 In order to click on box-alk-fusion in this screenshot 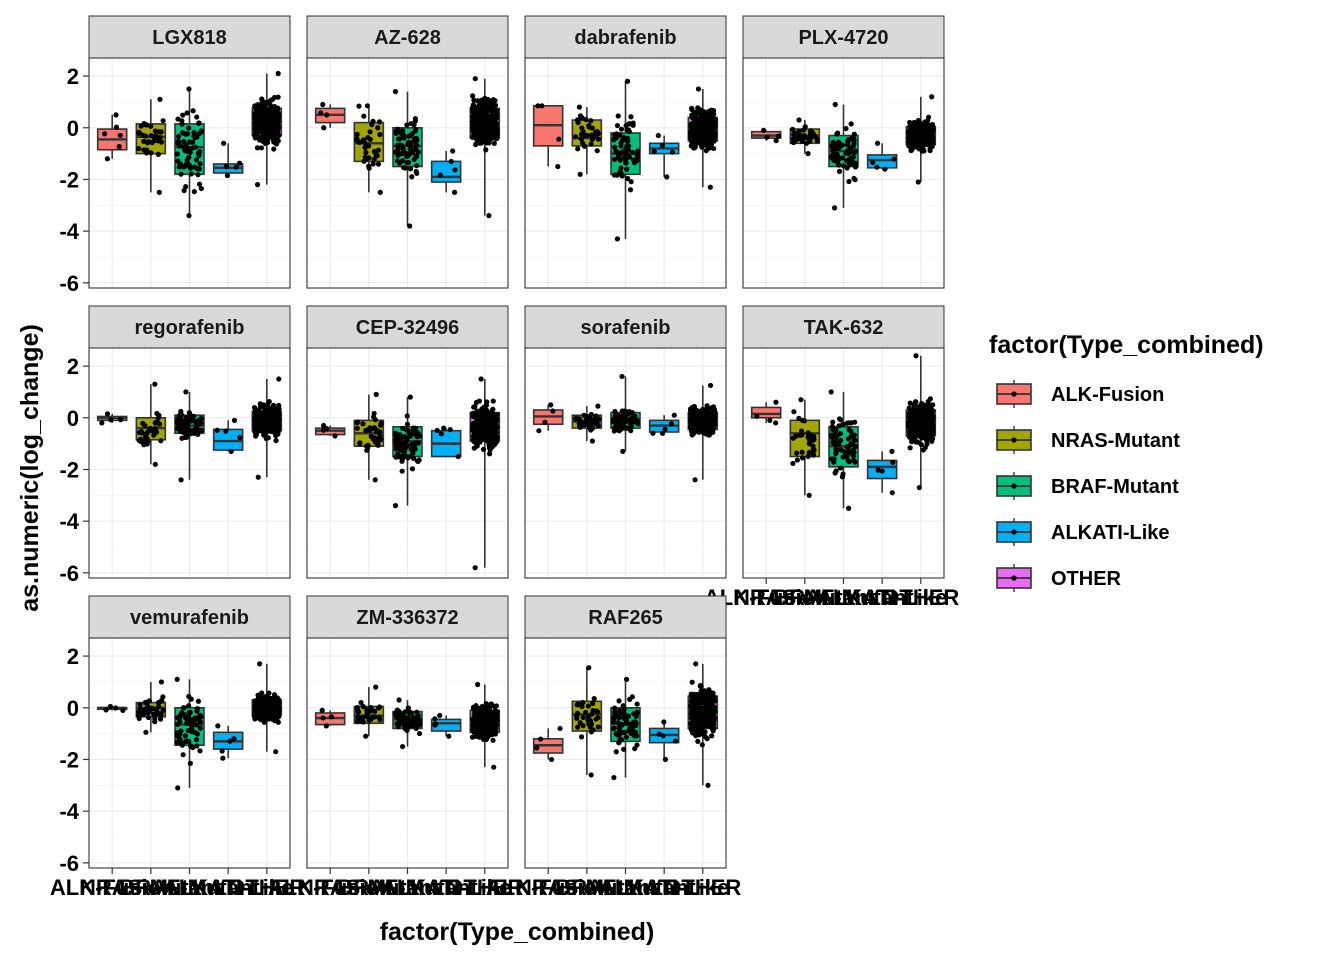, I will do `click(548, 136)`.